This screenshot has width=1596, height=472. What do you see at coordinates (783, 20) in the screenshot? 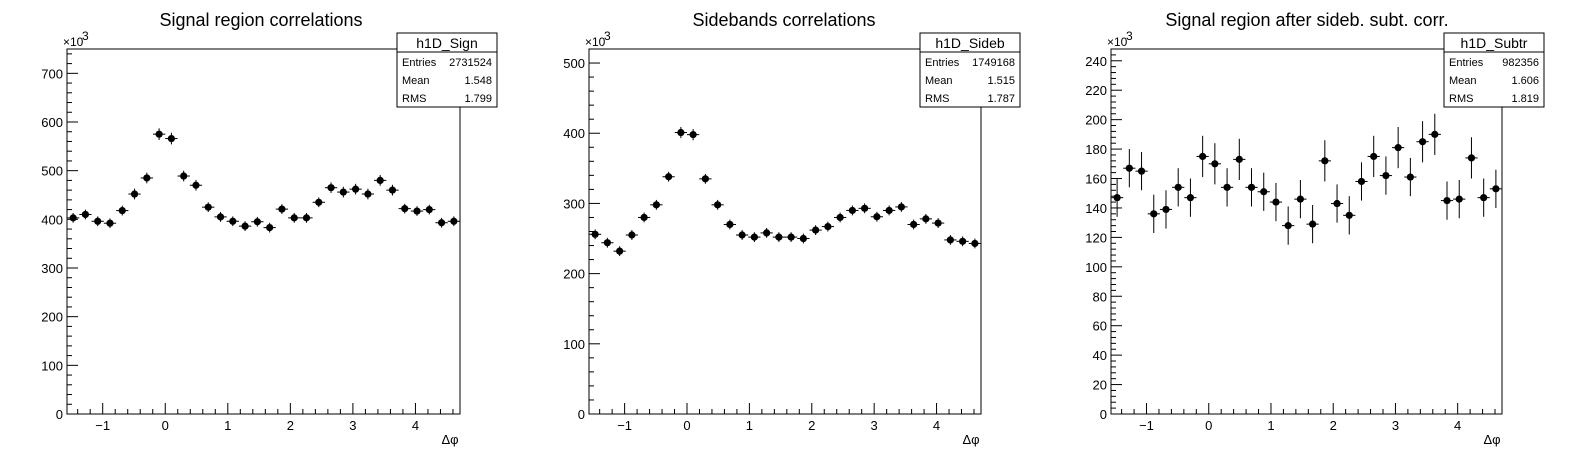
I see `chart-title: Sidebands correlations` at bounding box center [783, 20].